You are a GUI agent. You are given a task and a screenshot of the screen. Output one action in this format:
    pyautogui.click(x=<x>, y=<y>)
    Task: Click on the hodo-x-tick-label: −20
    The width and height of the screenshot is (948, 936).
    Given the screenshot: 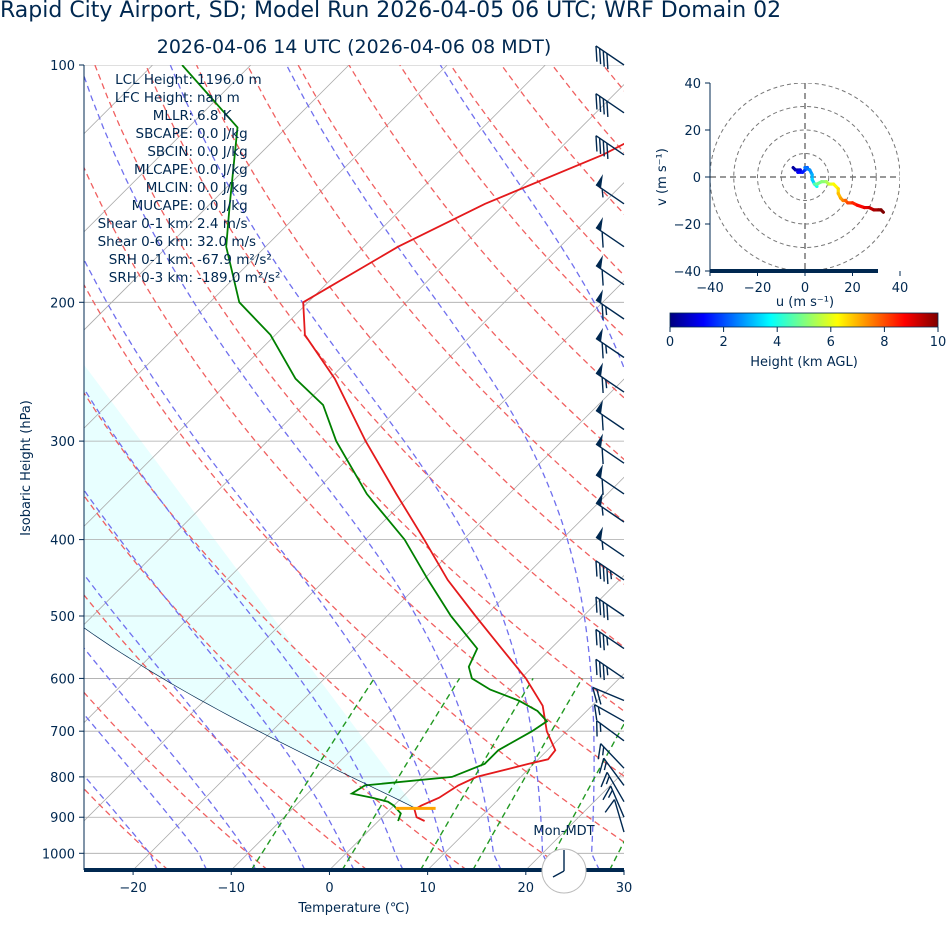 What is the action you would take?
    pyautogui.click(x=757, y=288)
    